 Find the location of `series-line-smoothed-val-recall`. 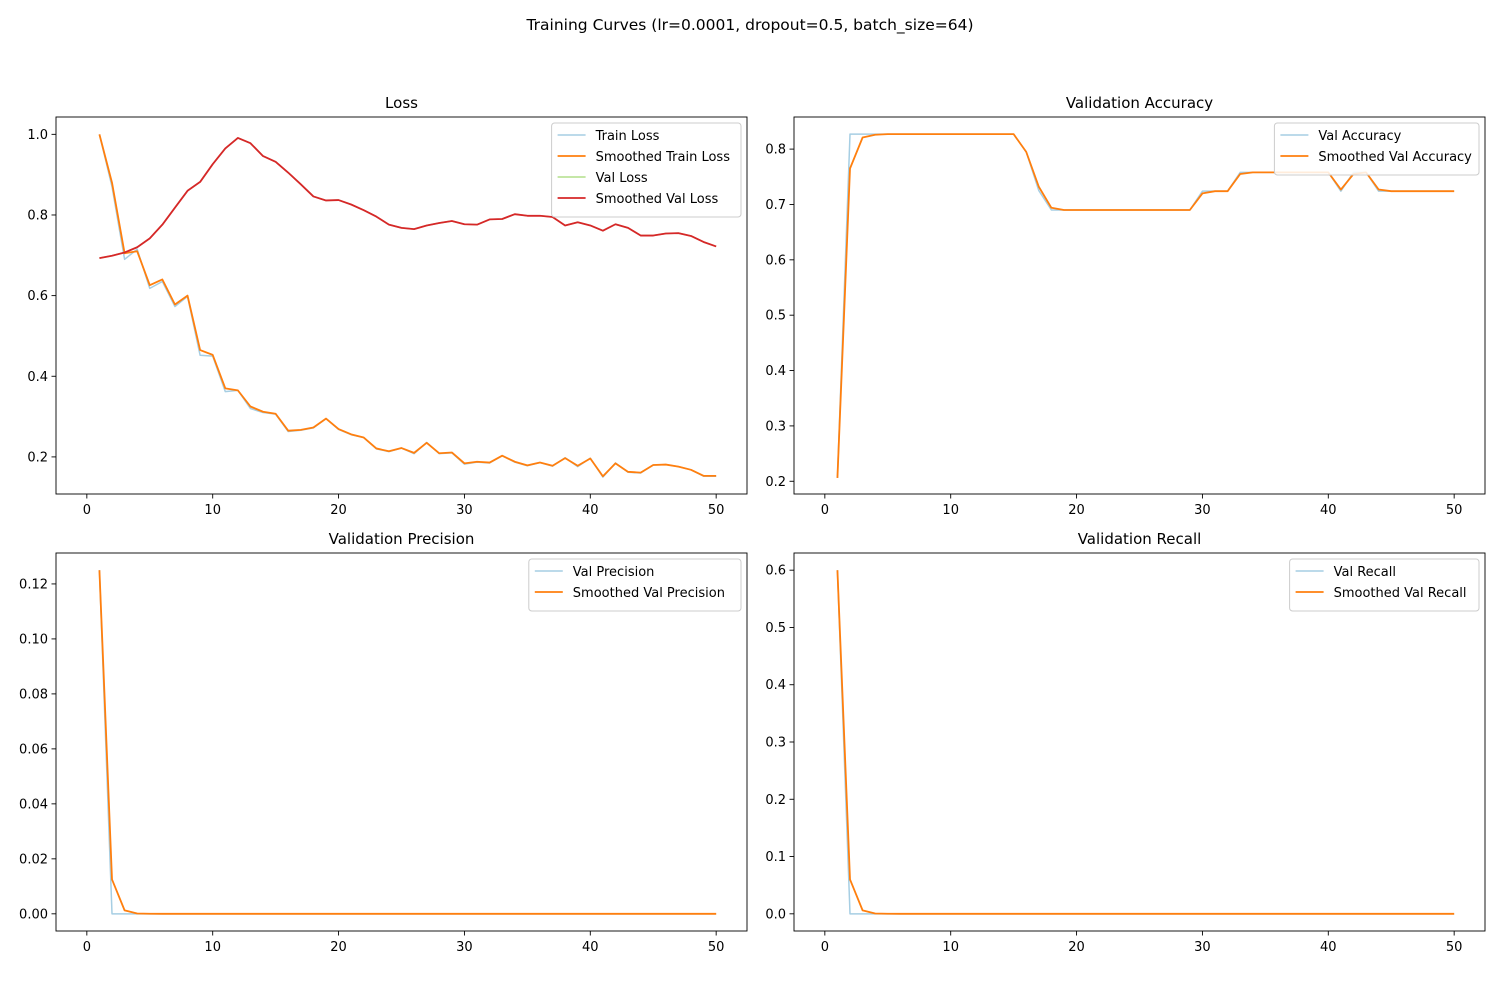

series-line-smoothed-val-recall is located at coordinates (1145, 742).